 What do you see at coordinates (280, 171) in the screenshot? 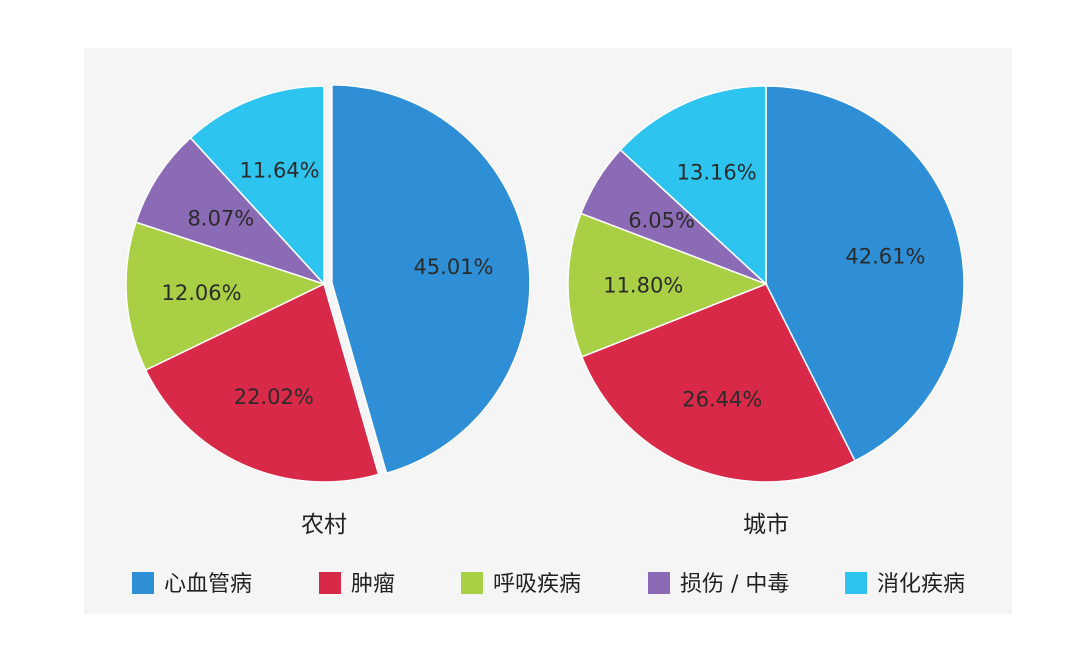
I see `slice-value-label: 11.64%` at bounding box center [280, 171].